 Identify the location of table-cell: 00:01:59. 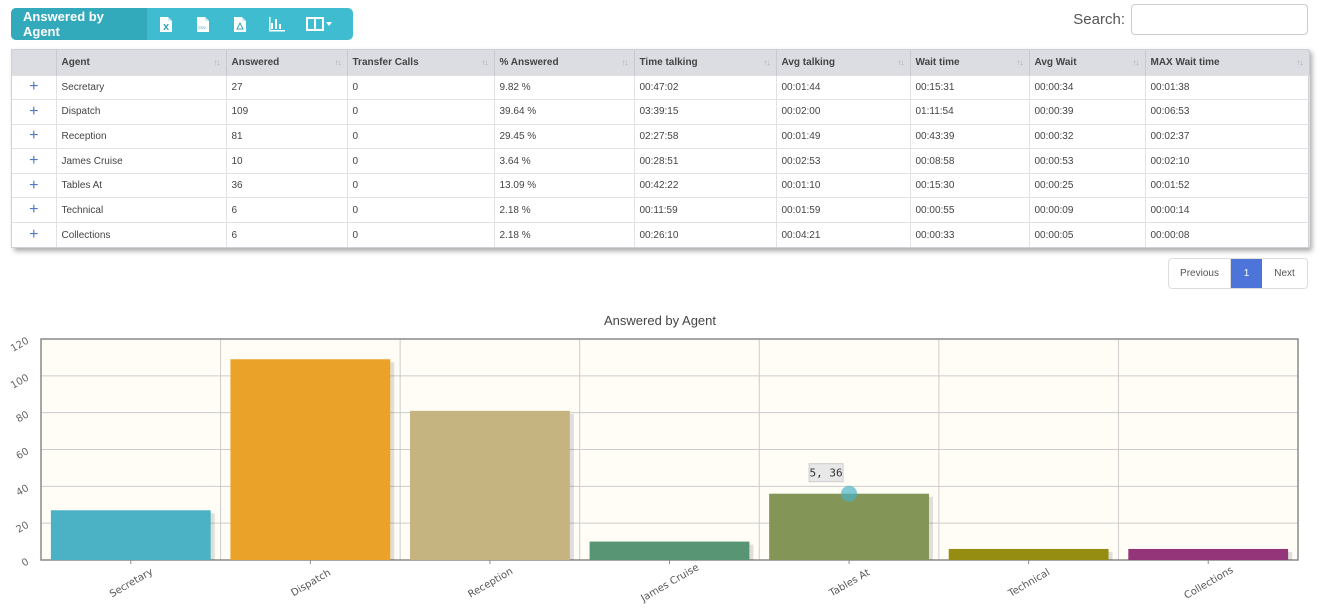
(843, 210).